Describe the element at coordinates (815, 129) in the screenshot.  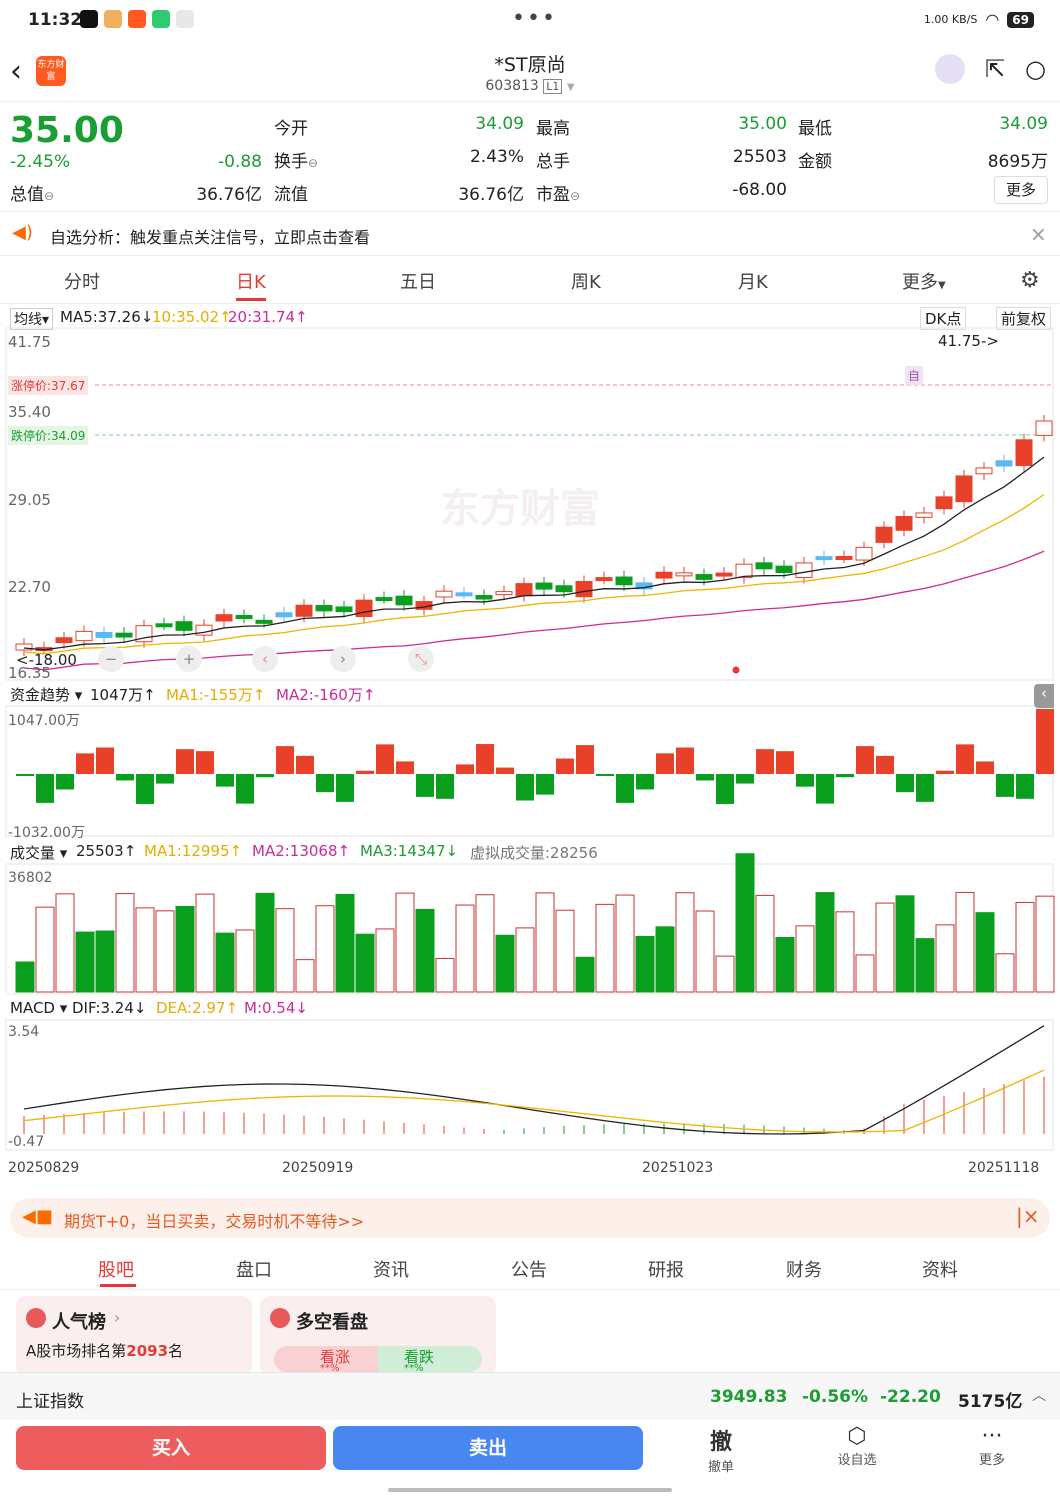
I see `low-label: 最低` at that location.